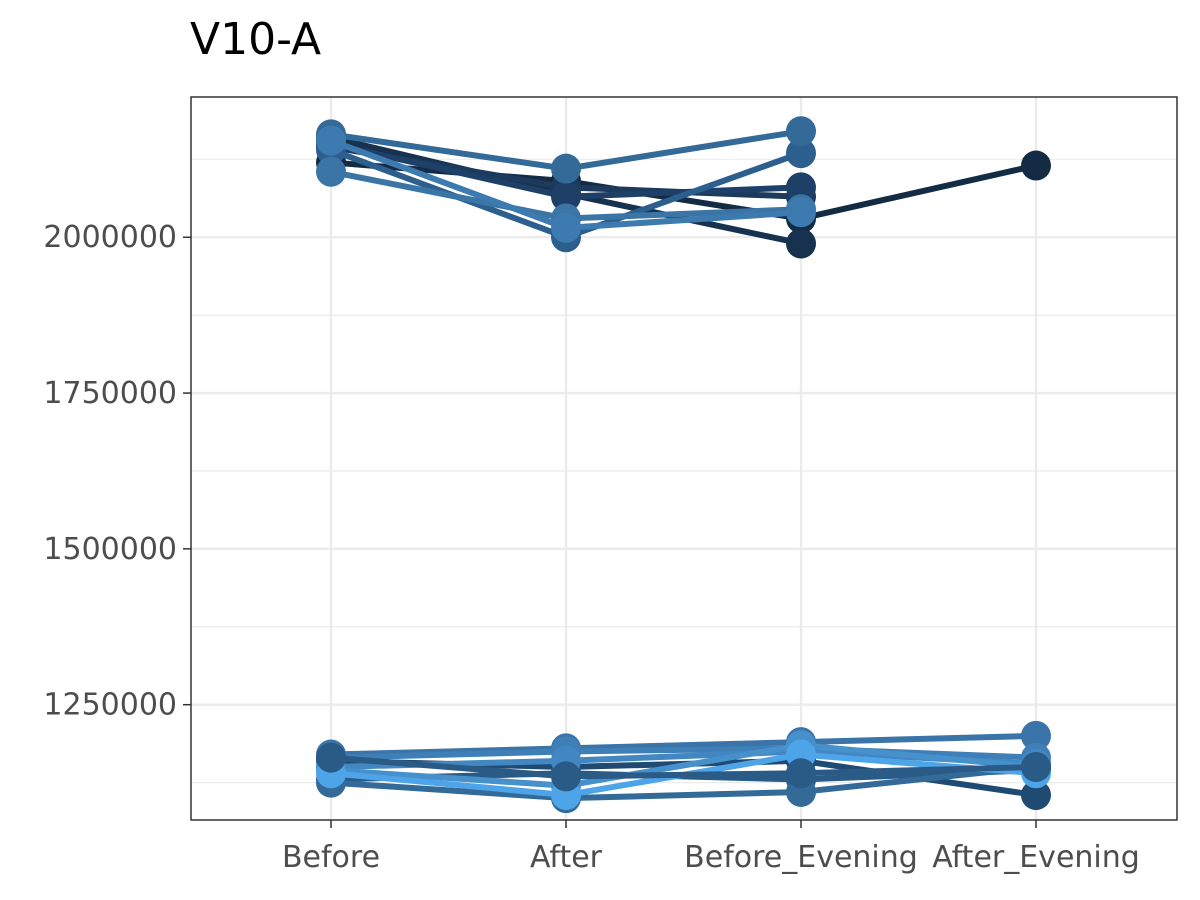 The width and height of the screenshot is (1200, 900). Describe the element at coordinates (110, 237) in the screenshot. I see `y-tick-label: 2000000` at that location.